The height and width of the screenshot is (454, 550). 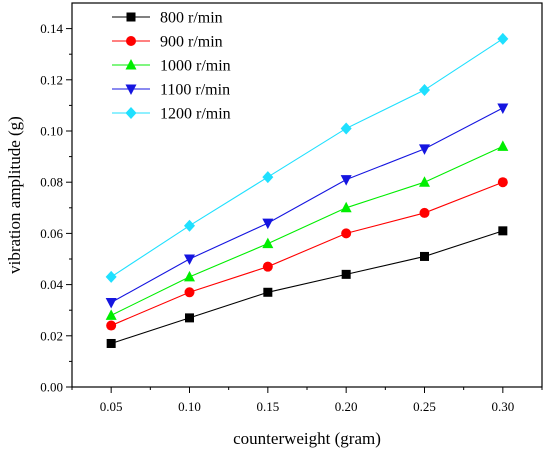 What do you see at coordinates (51, 284) in the screenshot?
I see `y-tick-label: 0.04` at bounding box center [51, 284].